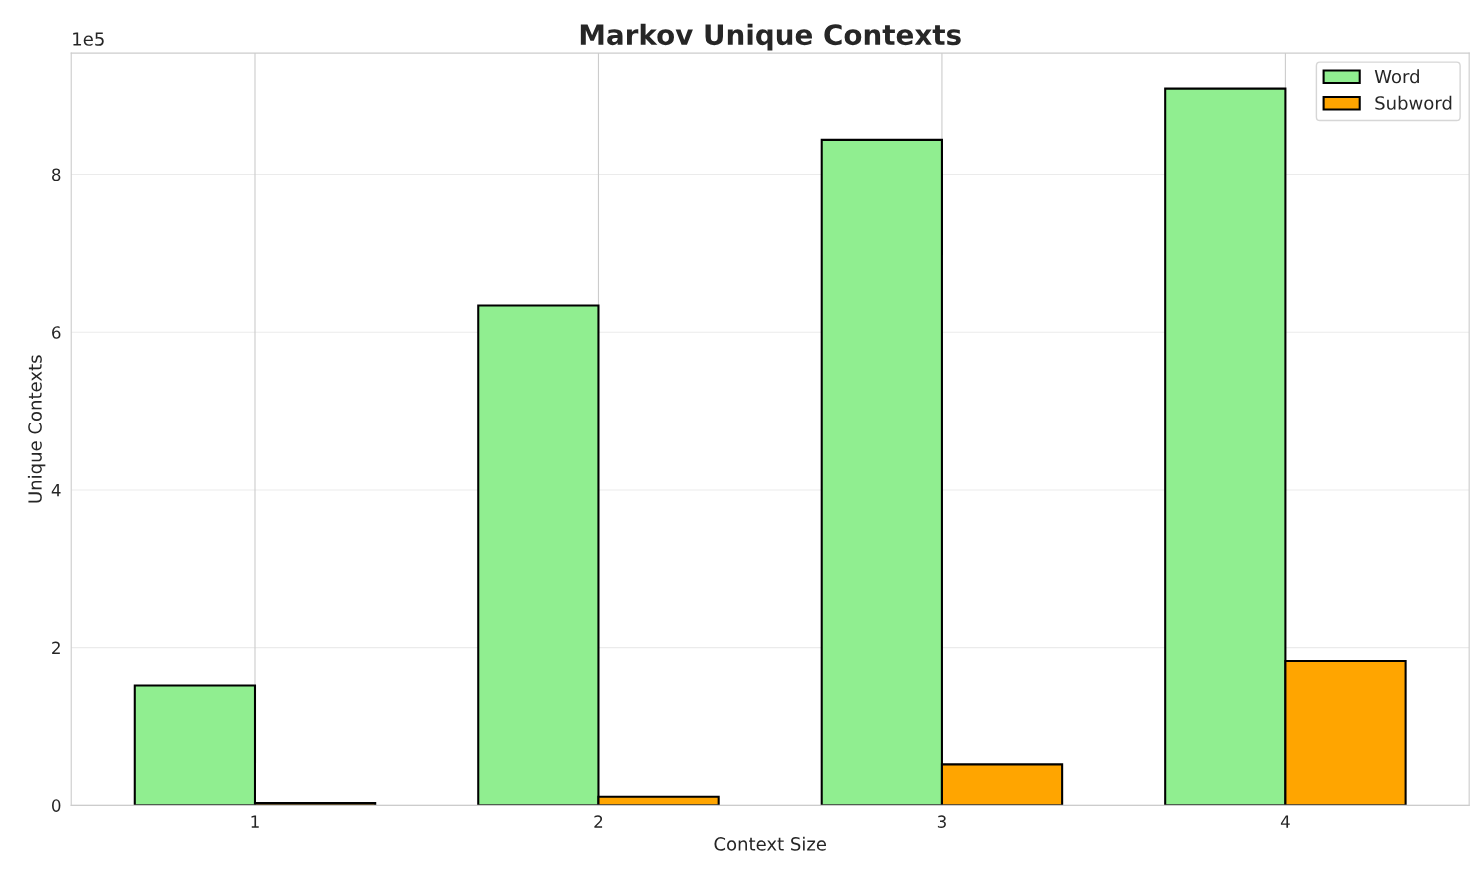  I want to click on y-axis-title: Unique Contexts, so click(36, 429).